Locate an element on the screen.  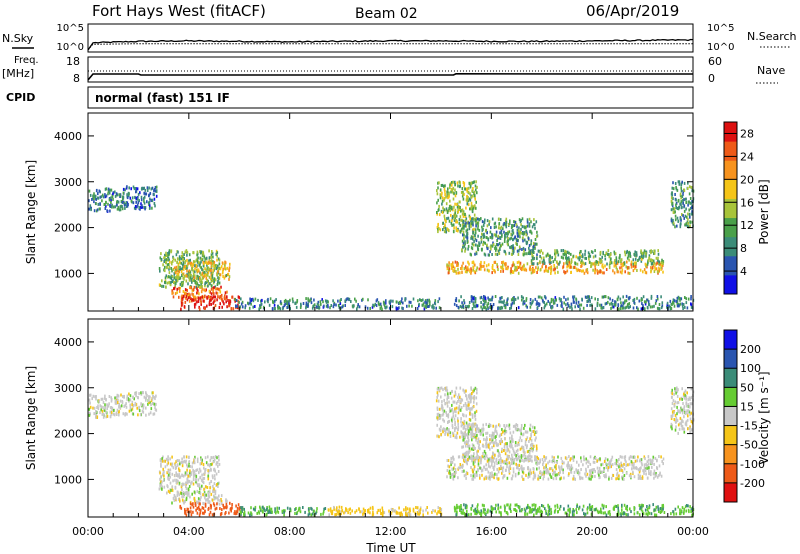
freq-panel: 18 8 60 0 is located at coordinates (394, 70).